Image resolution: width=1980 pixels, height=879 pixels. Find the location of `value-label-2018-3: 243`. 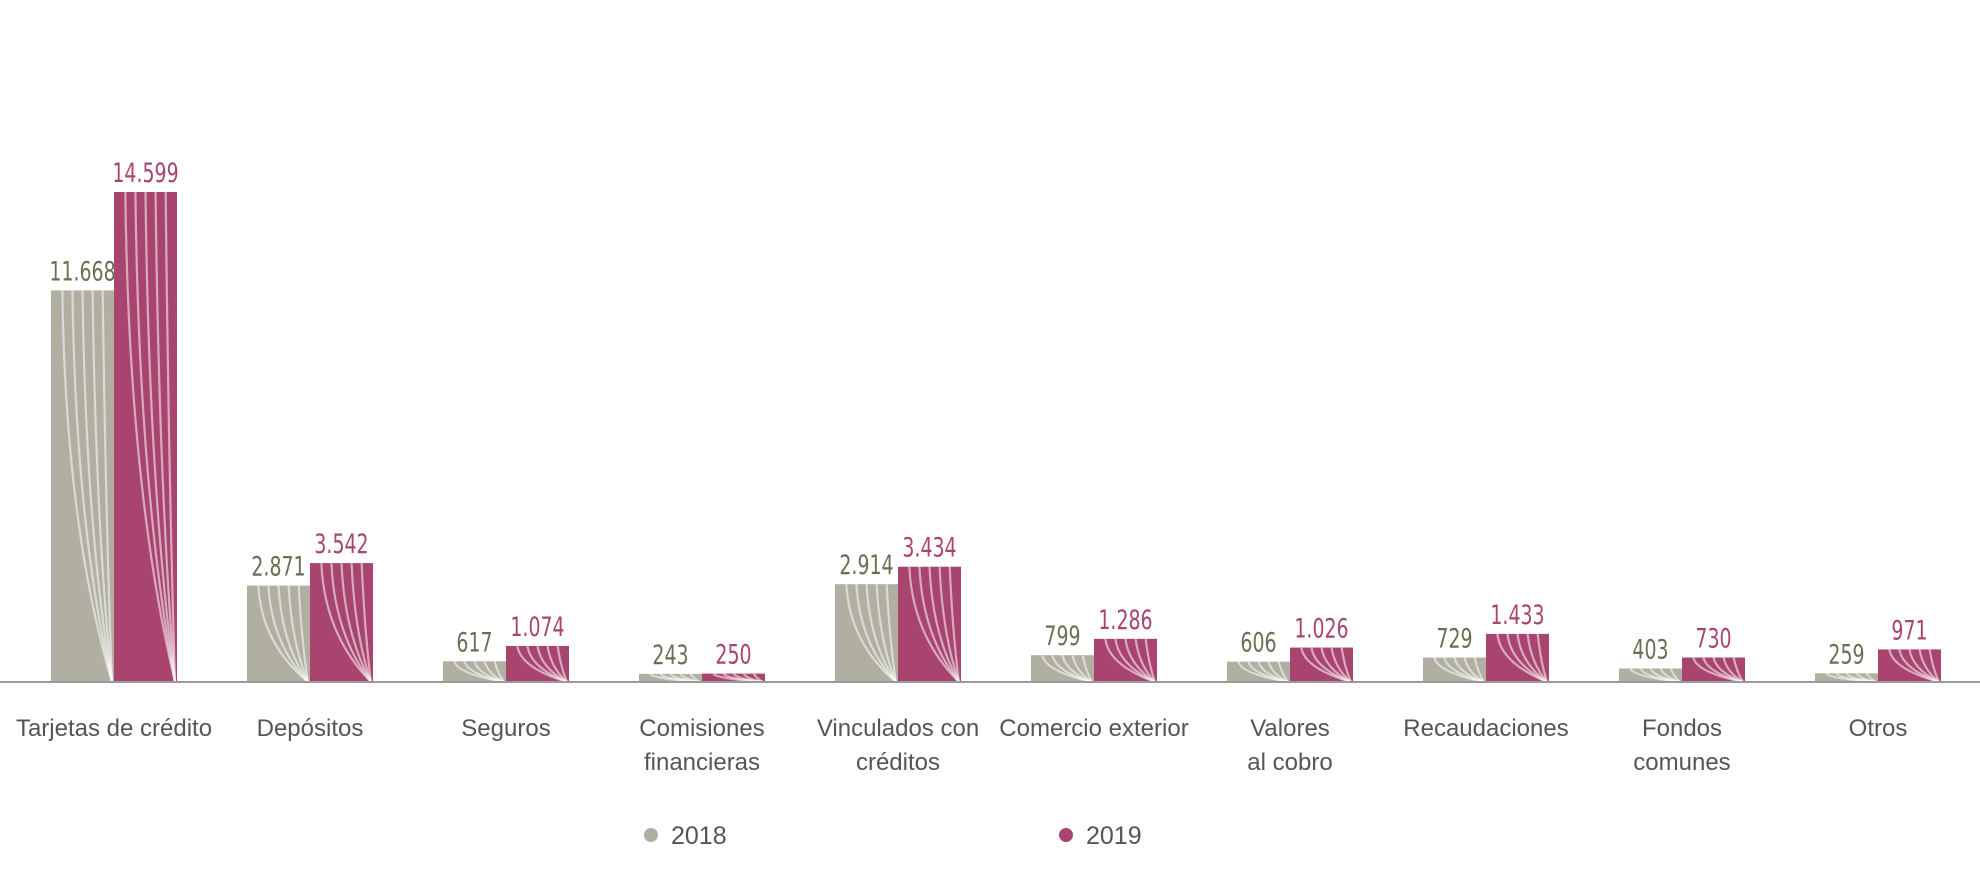

value-label-2018-3: 243 is located at coordinates (670, 654).